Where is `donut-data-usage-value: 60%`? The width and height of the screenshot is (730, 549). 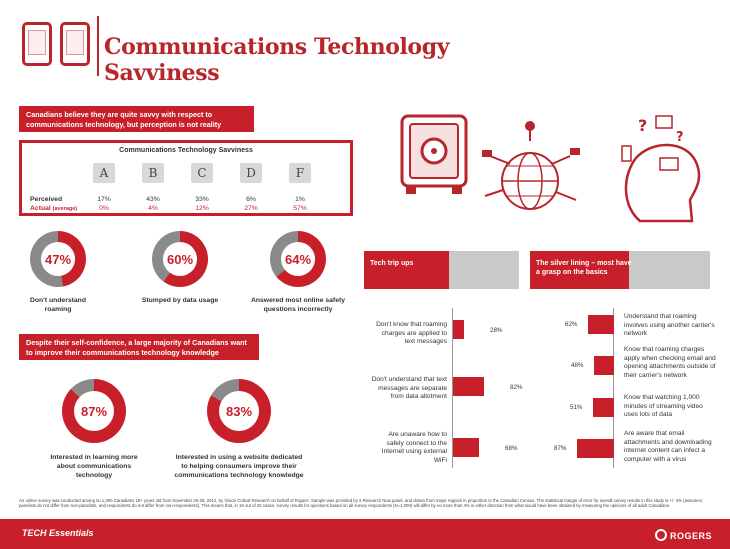 donut-data-usage-value: 60% is located at coordinates (180, 259).